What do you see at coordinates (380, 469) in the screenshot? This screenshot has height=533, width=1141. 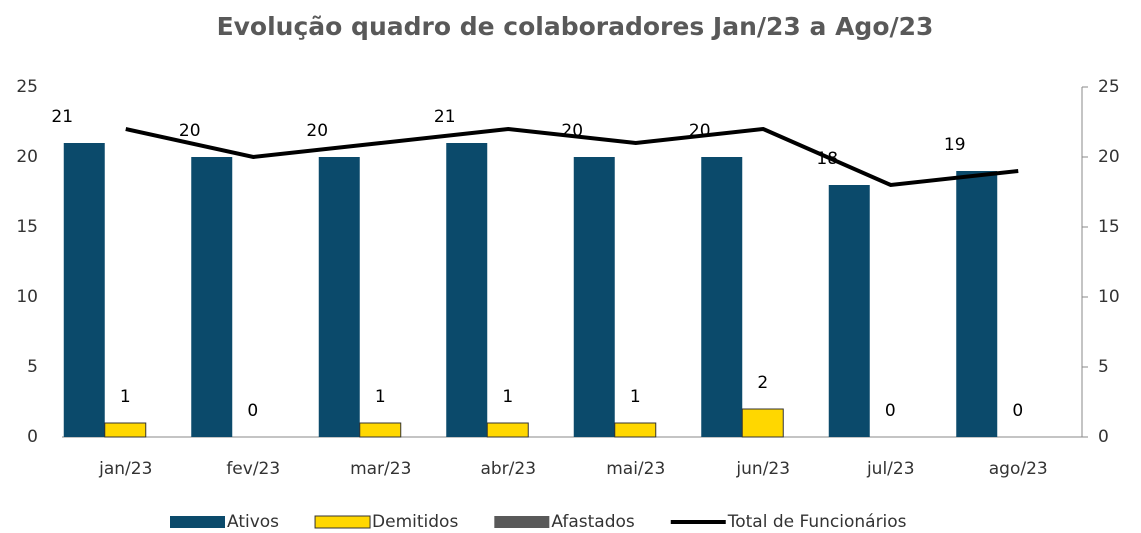 I see `x-tick-label: mar/23` at bounding box center [380, 469].